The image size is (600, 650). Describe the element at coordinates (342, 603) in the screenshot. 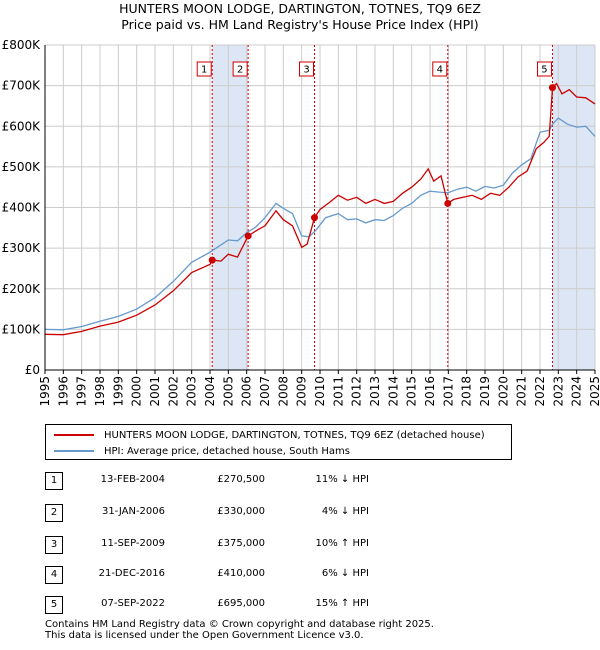

I see `sale-hpi-diff: 15% ↑ HPI` at that location.